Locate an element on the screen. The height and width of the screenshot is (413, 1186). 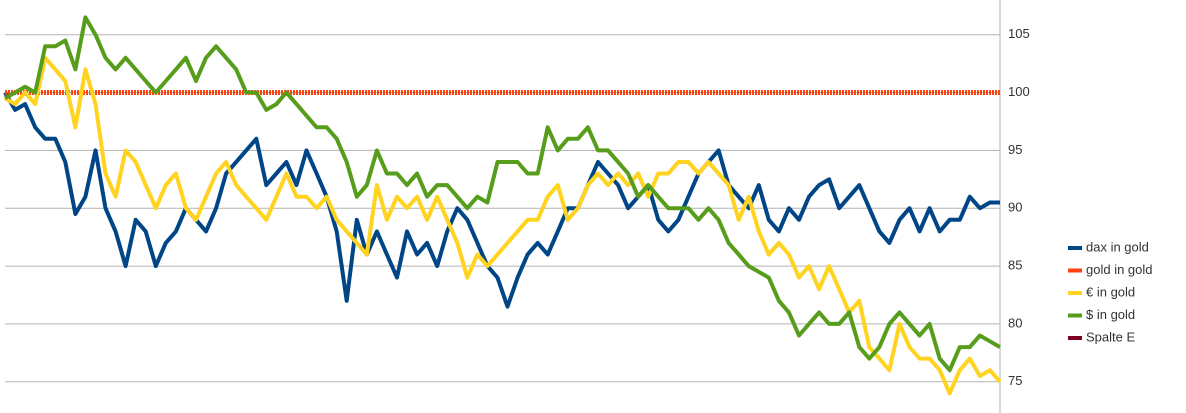
legend-label: dax in gold is located at coordinates (1117, 246).